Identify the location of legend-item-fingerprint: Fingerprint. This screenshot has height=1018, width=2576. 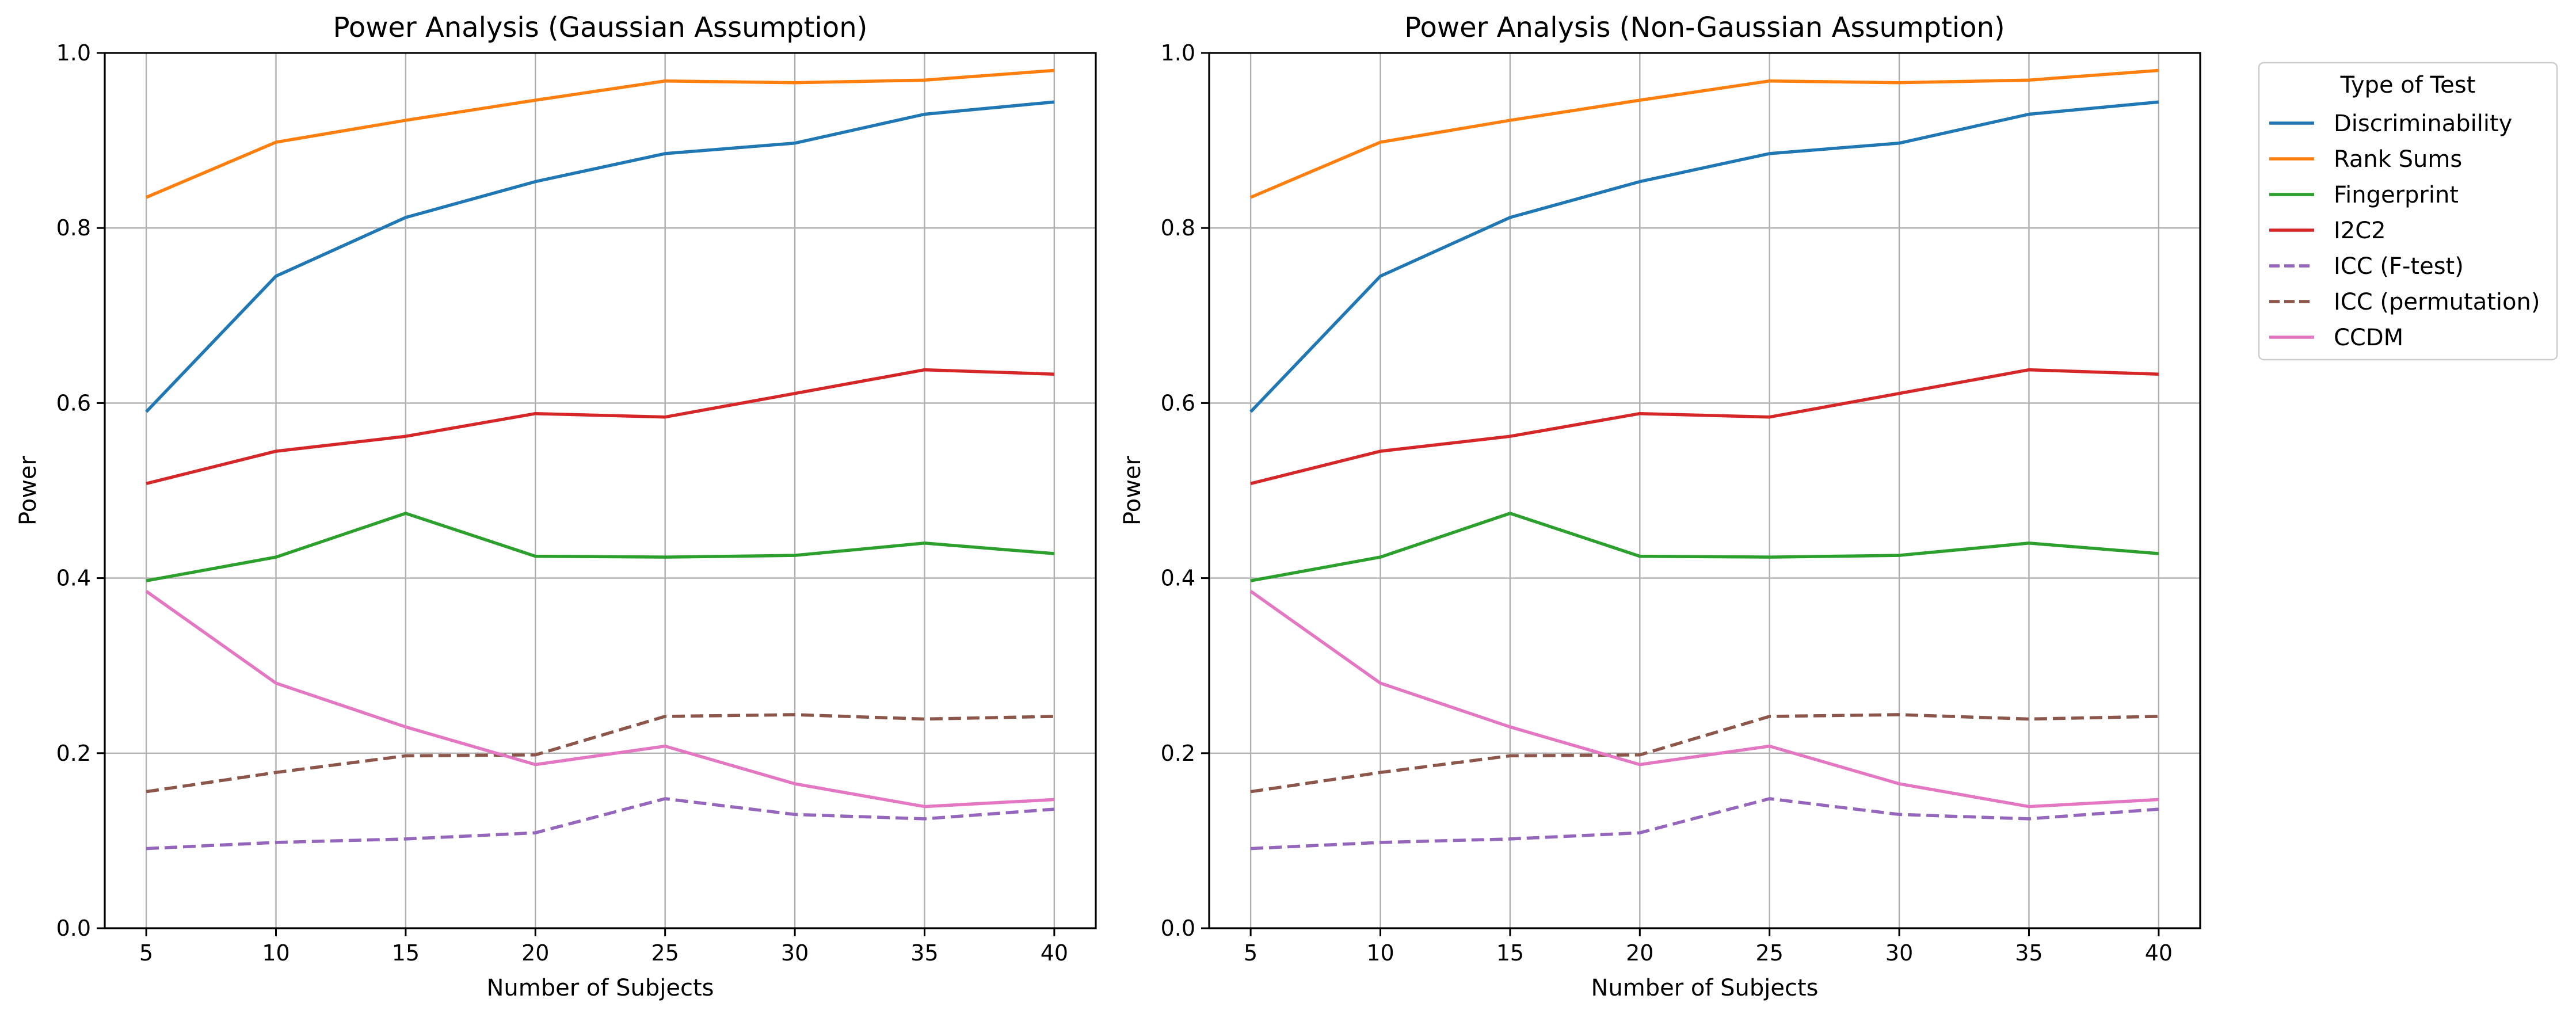
(2364, 195).